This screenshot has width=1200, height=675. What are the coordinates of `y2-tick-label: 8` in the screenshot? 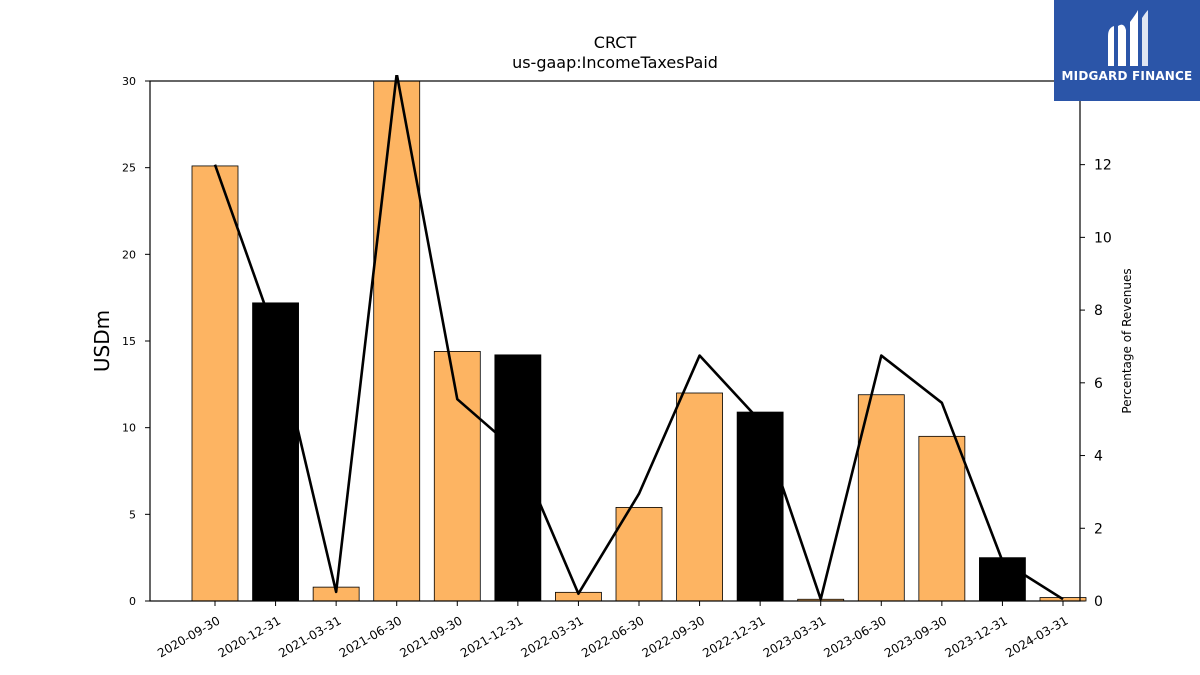 It's located at (1098, 311).